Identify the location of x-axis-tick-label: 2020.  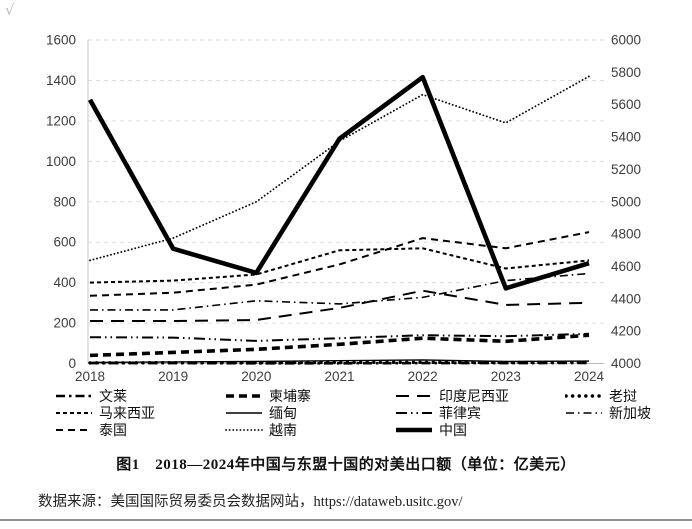
(256, 376).